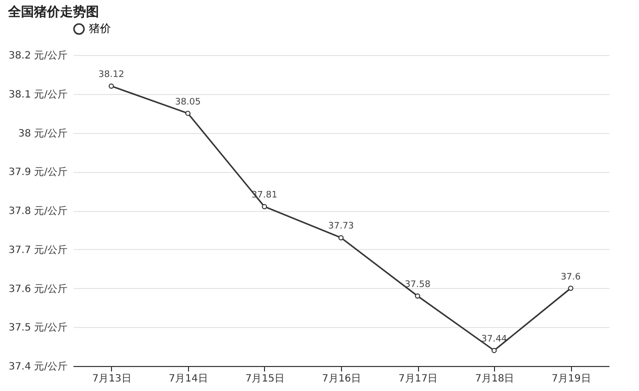 The height and width of the screenshot is (391, 639). I want to click on x-tick-label: 7月17日, so click(418, 379).